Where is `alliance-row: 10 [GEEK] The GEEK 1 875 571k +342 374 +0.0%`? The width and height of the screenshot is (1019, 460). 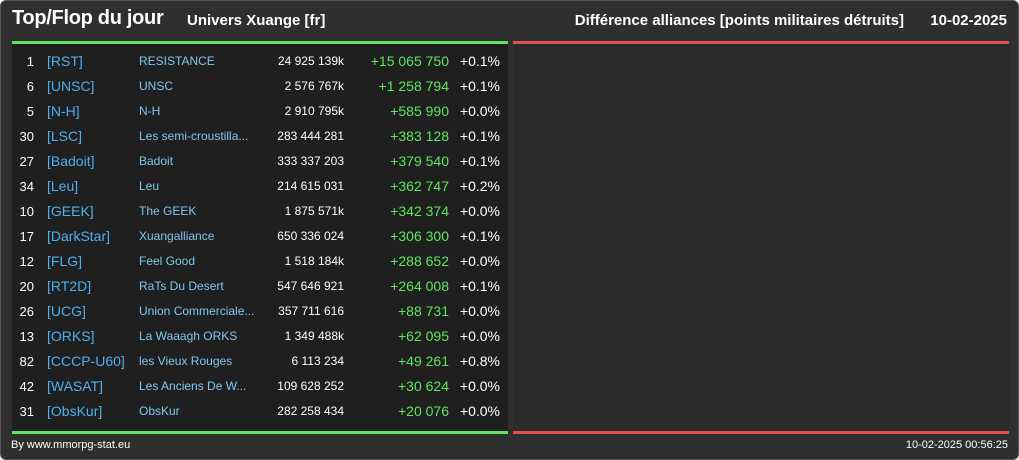
alliance-row: 10 [GEEK] The GEEK 1 875 571k +342 374 +0.0% is located at coordinates (260, 211).